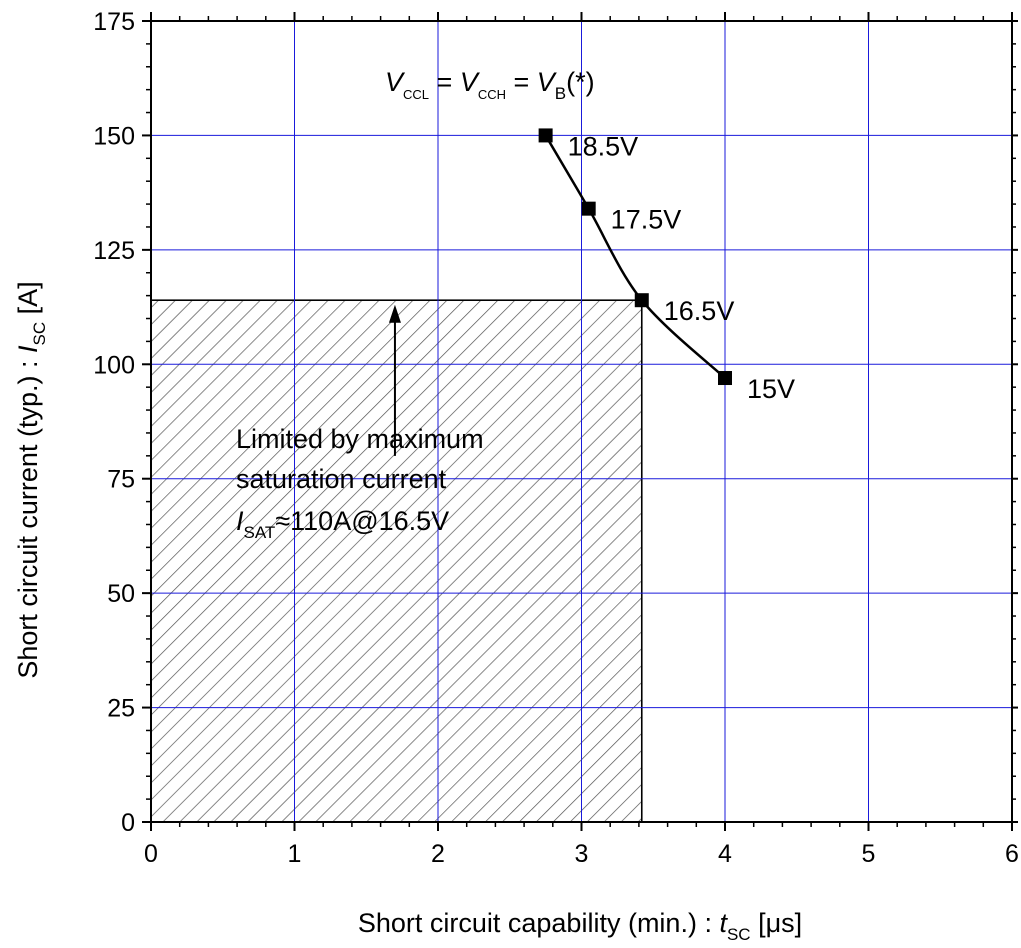 This screenshot has width=1021, height=948. Describe the element at coordinates (128, 823) in the screenshot. I see `y-tick-label: 0` at that location.